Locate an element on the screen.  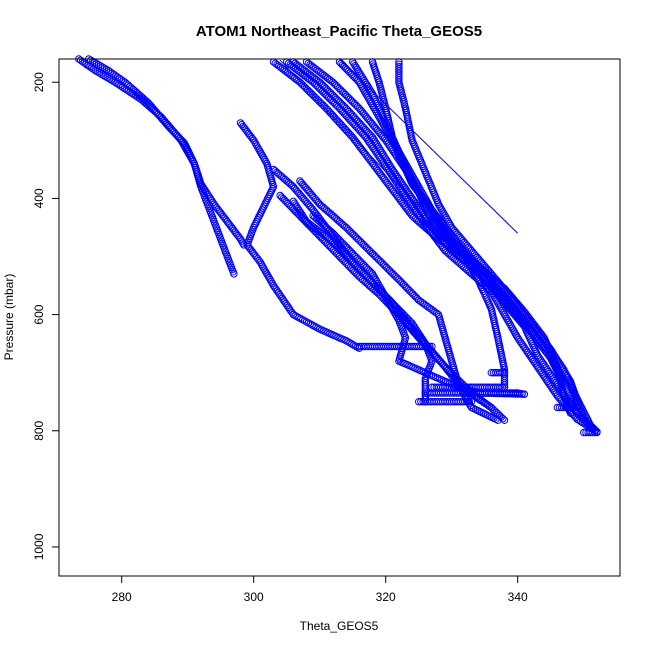
x-axis: 280 300 320 340 is located at coordinates (320, 590).